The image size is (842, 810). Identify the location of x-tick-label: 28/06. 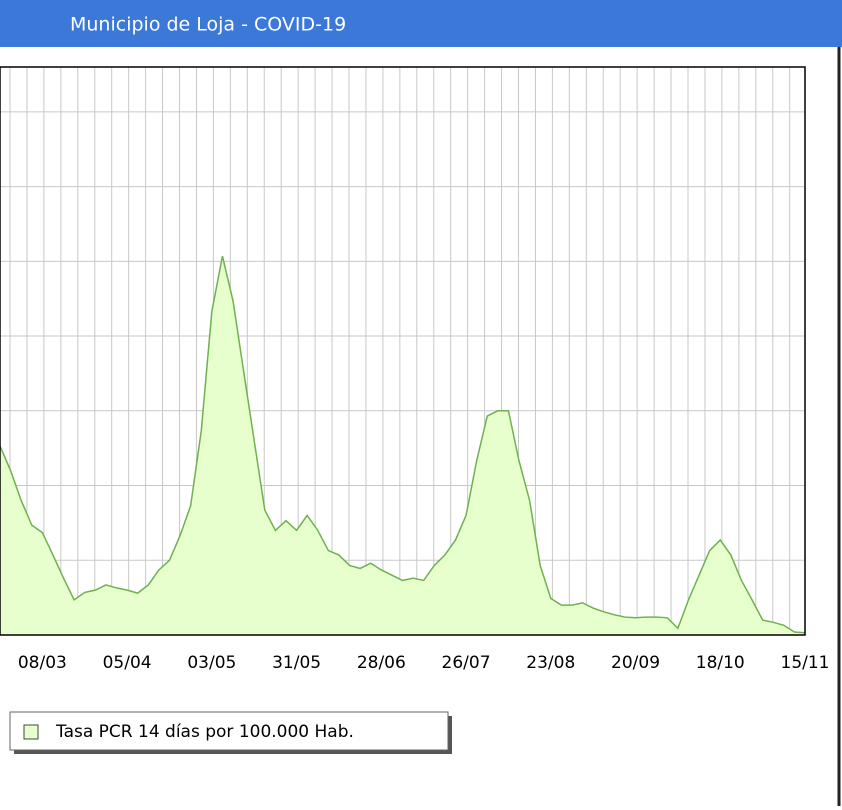
(381, 663).